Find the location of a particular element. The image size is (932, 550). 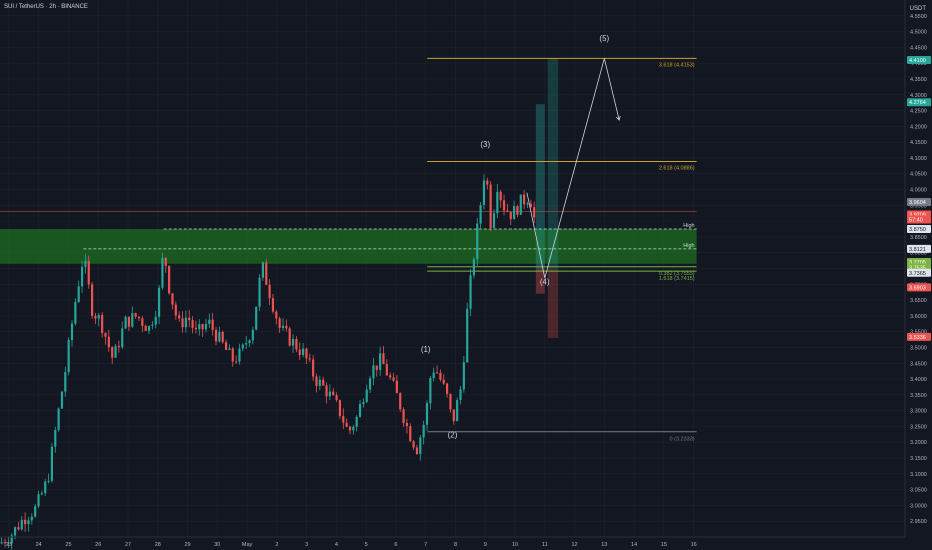

price-tick-label: 4.2500 is located at coordinates (918, 112).